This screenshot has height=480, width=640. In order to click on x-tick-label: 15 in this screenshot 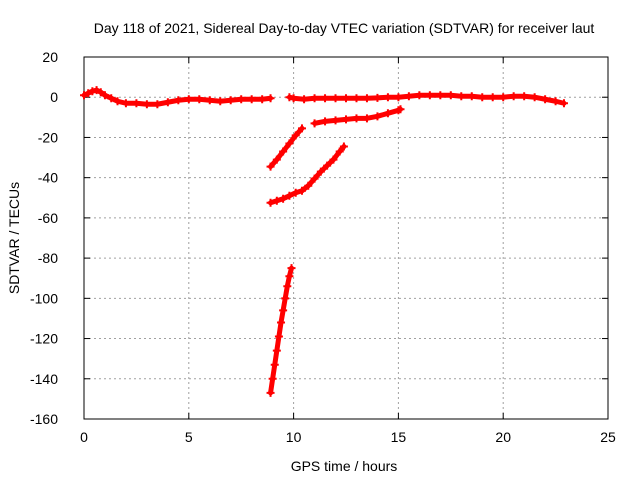, I will do `click(399, 437)`.